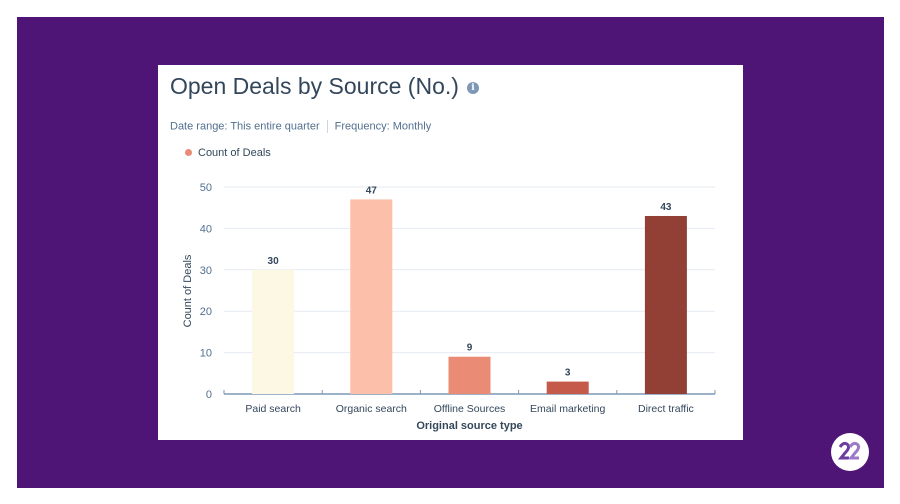 This screenshot has width=900, height=504. What do you see at coordinates (472, 87) in the screenshot?
I see `info-icon: i` at bounding box center [472, 87].